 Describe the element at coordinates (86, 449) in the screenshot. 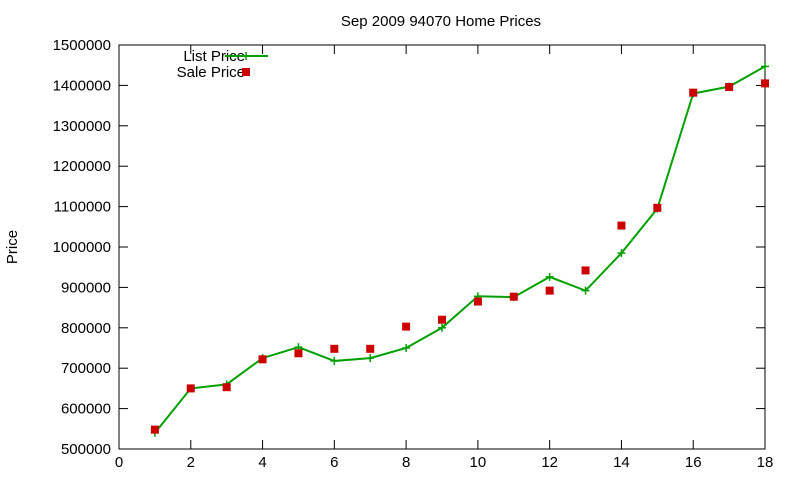

I see `y-tick-label: 500000` at that location.